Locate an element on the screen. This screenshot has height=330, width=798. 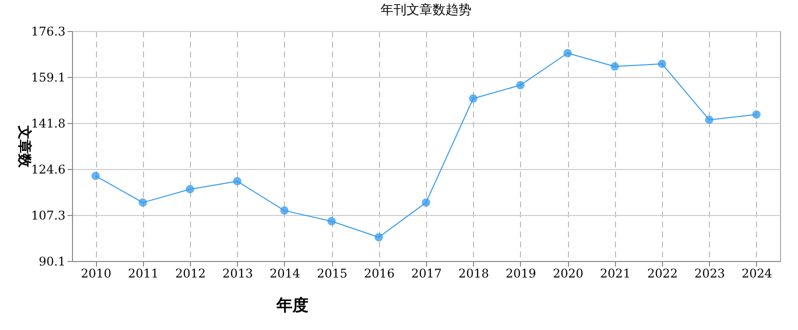
y-tick-label: 90.1 is located at coordinates (52, 261).